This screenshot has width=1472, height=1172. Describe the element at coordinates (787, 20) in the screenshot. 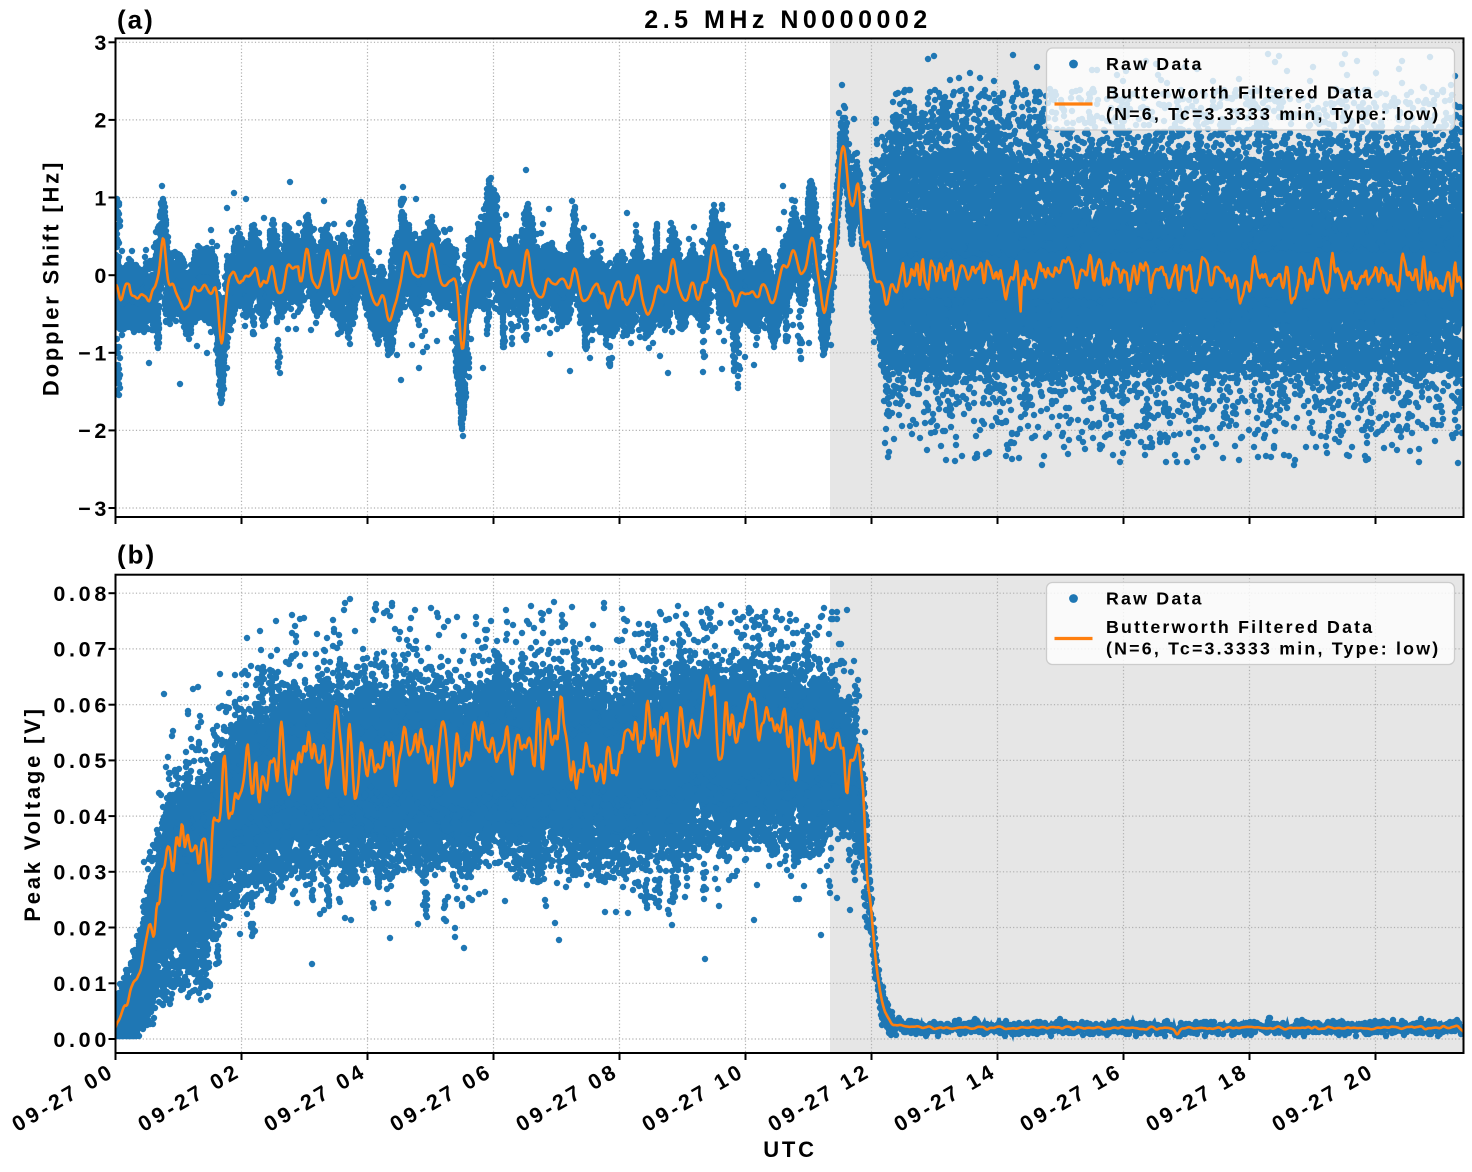

I see `svg-text: 2.5 MHz N0000002` at that location.